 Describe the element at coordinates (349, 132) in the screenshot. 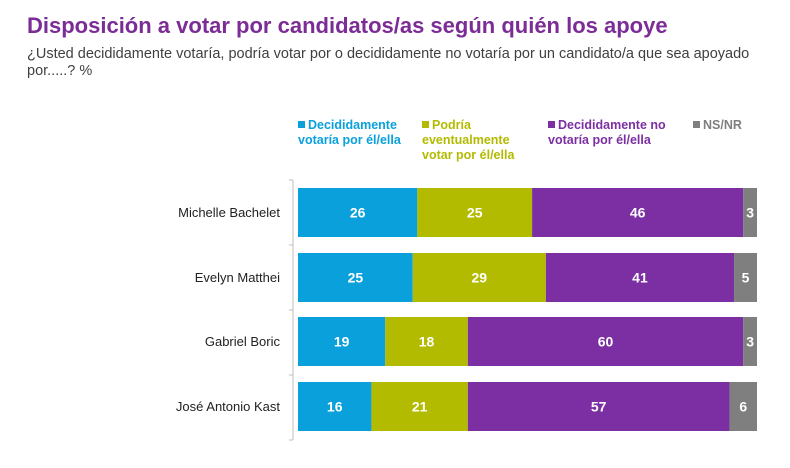

I see `legend-label: Decididamente votaría por él/ella` at that location.